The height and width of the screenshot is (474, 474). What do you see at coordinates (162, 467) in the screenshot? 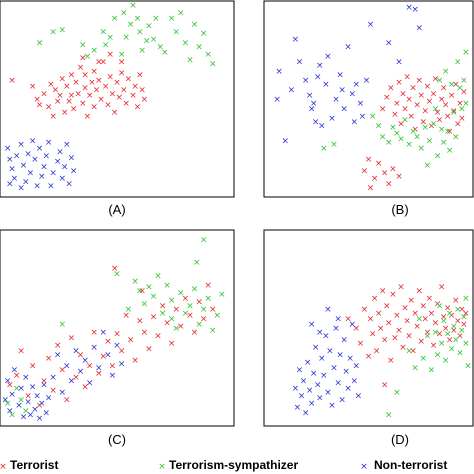
I see `legend-marker-sympathizer: ×` at bounding box center [162, 467].